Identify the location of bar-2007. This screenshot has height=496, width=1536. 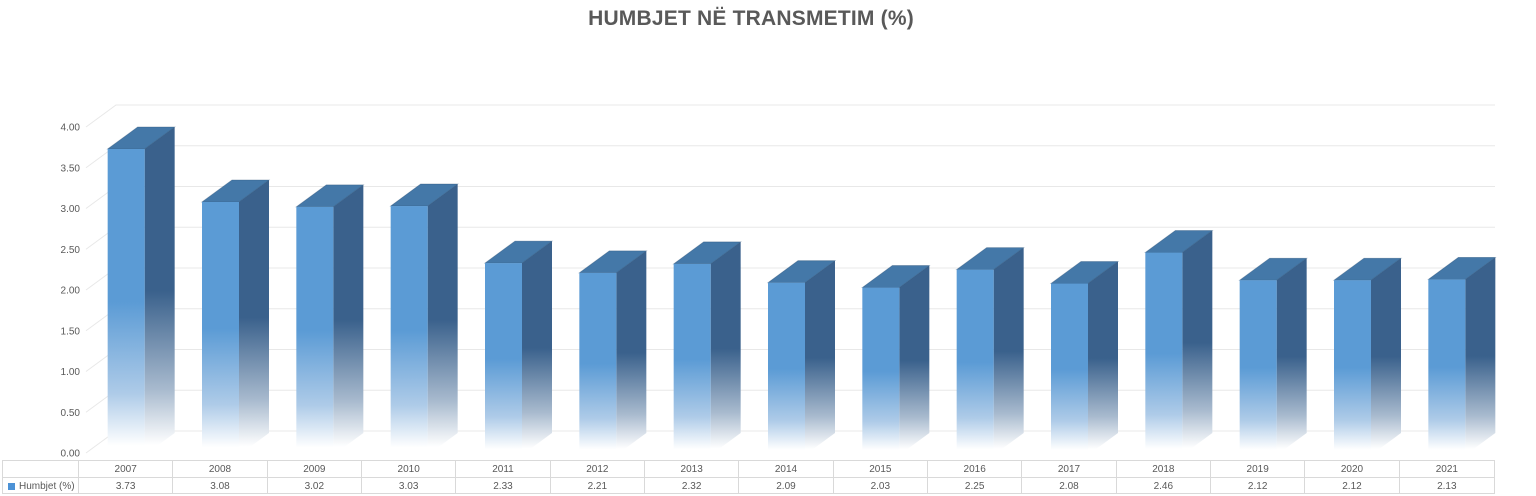
(141, 290).